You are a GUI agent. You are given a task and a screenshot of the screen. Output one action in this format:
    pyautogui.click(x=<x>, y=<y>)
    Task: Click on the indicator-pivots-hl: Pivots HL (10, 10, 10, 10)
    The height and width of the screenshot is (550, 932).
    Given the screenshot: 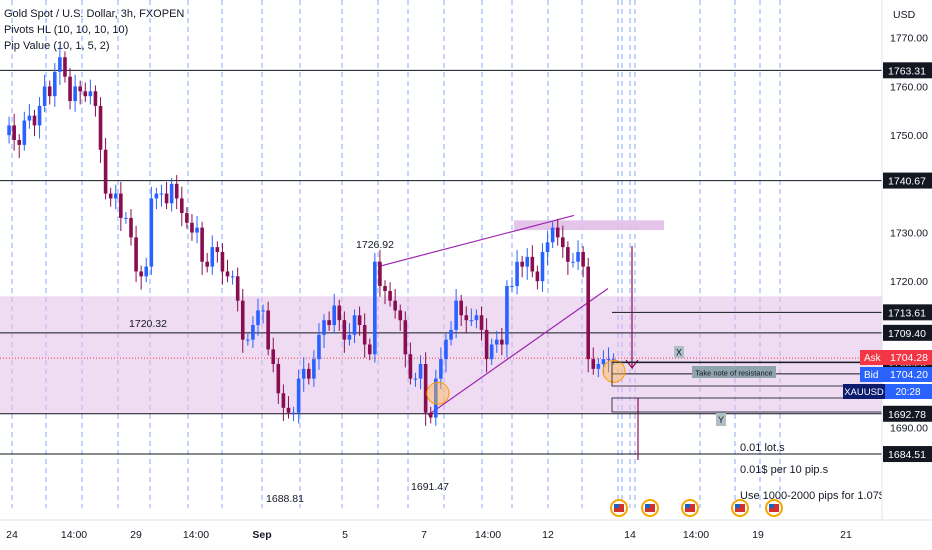 What is the action you would take?
    pyautogui.click(x=66, y=30)
    